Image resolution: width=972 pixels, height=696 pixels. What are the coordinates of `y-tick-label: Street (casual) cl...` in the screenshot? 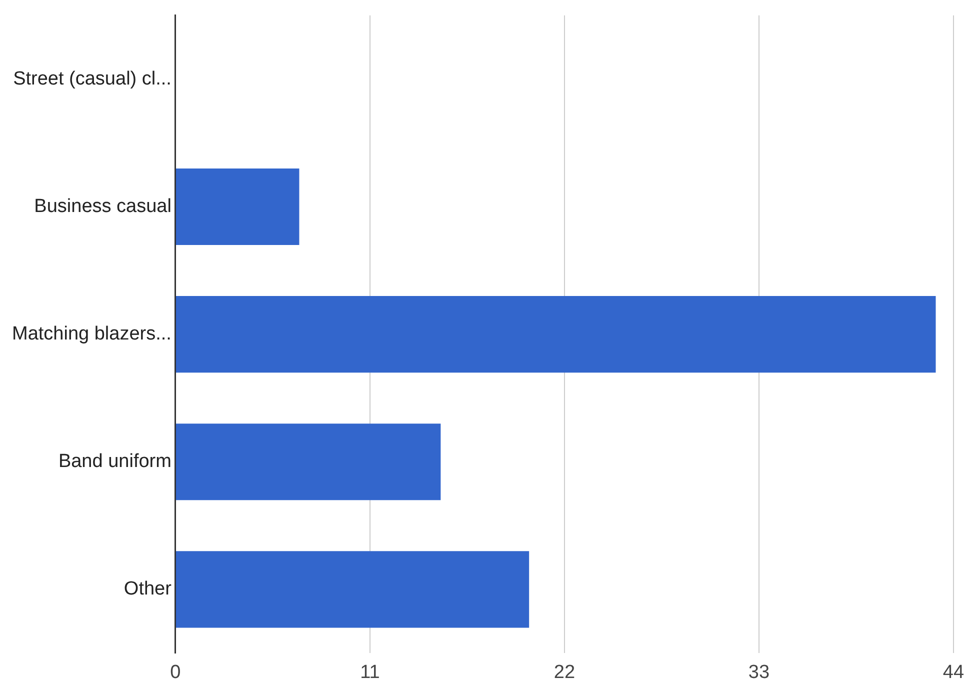 It's located at (92, 79).